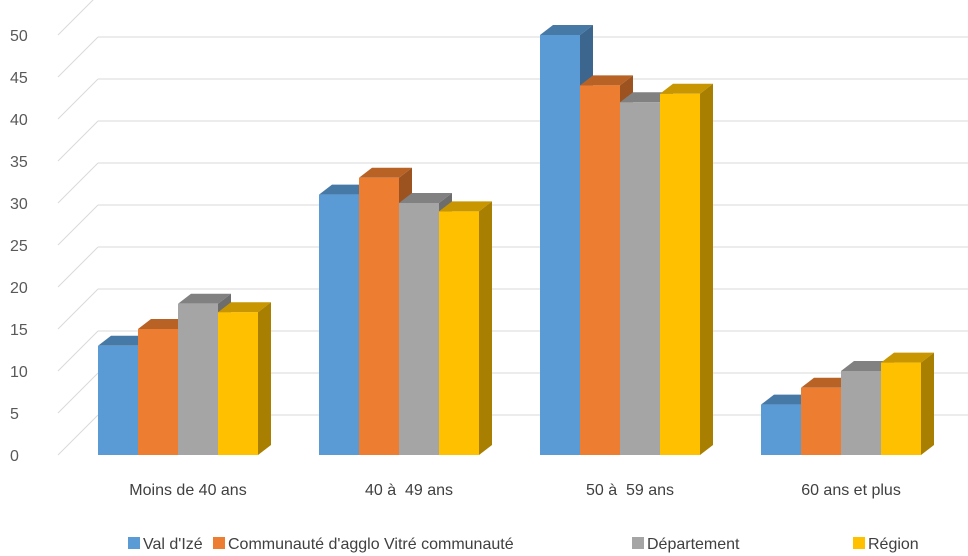 The height and width of the screenshot is (556, 968). Describe the element at coordinates (19, 204) in the screenshot. I see `y-tick-label: 30` at that location.